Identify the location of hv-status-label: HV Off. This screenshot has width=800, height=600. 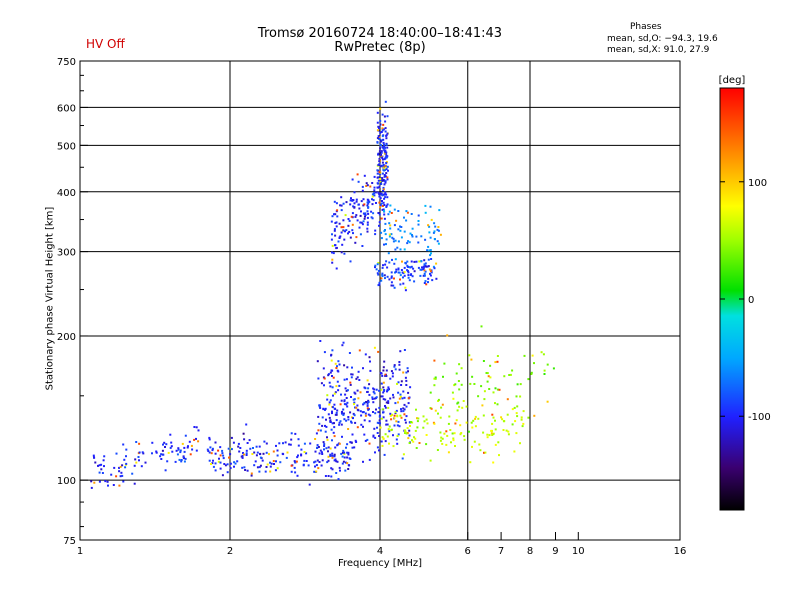
(105, 44).